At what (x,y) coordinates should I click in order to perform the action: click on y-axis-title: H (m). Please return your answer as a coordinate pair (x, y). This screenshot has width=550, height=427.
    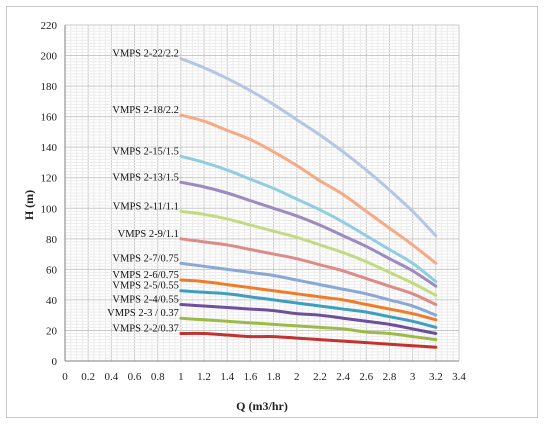
    Looking at the image, I should click on (29, 205).